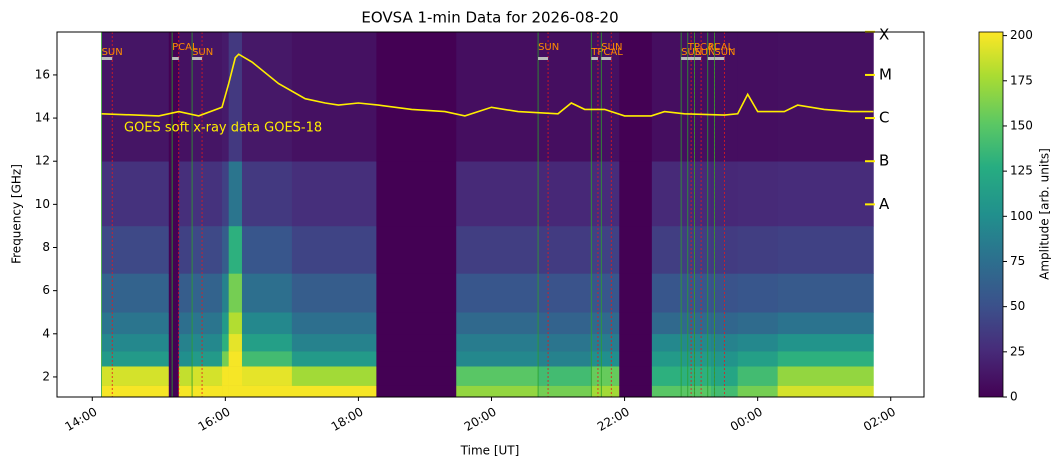 The height and width of the screenshot is (472, 1063). What do you see at coordinates (884, 118) in the screenshot?
I see `y2-tick-label: C` at bounding box center [884, 118].